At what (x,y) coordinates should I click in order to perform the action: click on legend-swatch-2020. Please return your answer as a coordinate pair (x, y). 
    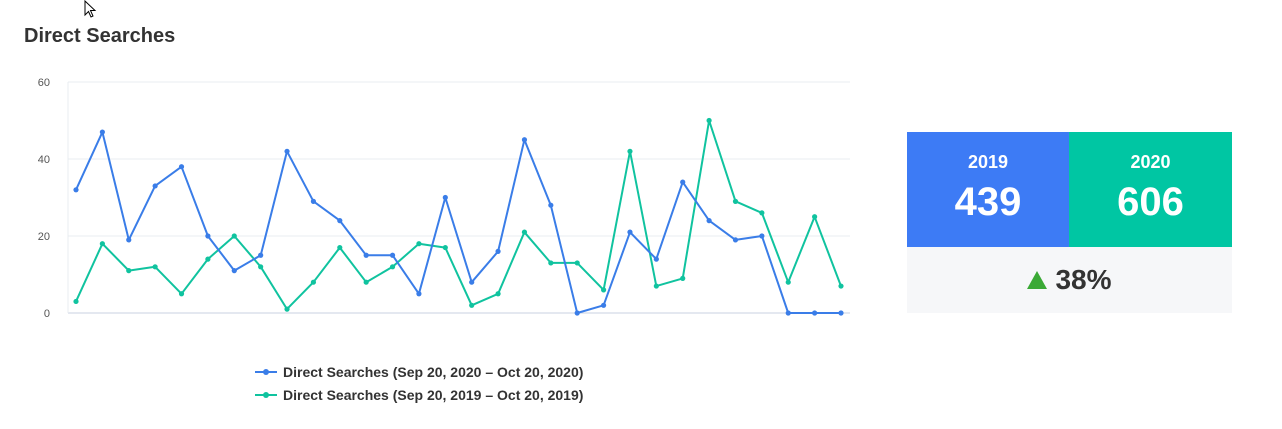
    Looking at the image, I should click on (266, 372).